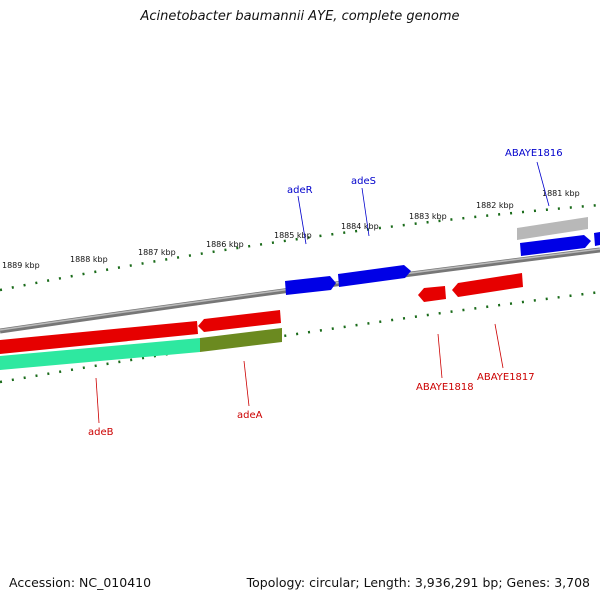  What do you see at coordinates (374, 276) in the screenshot?
I see `gene-feature-adeS` at bounding box center [374, 276].